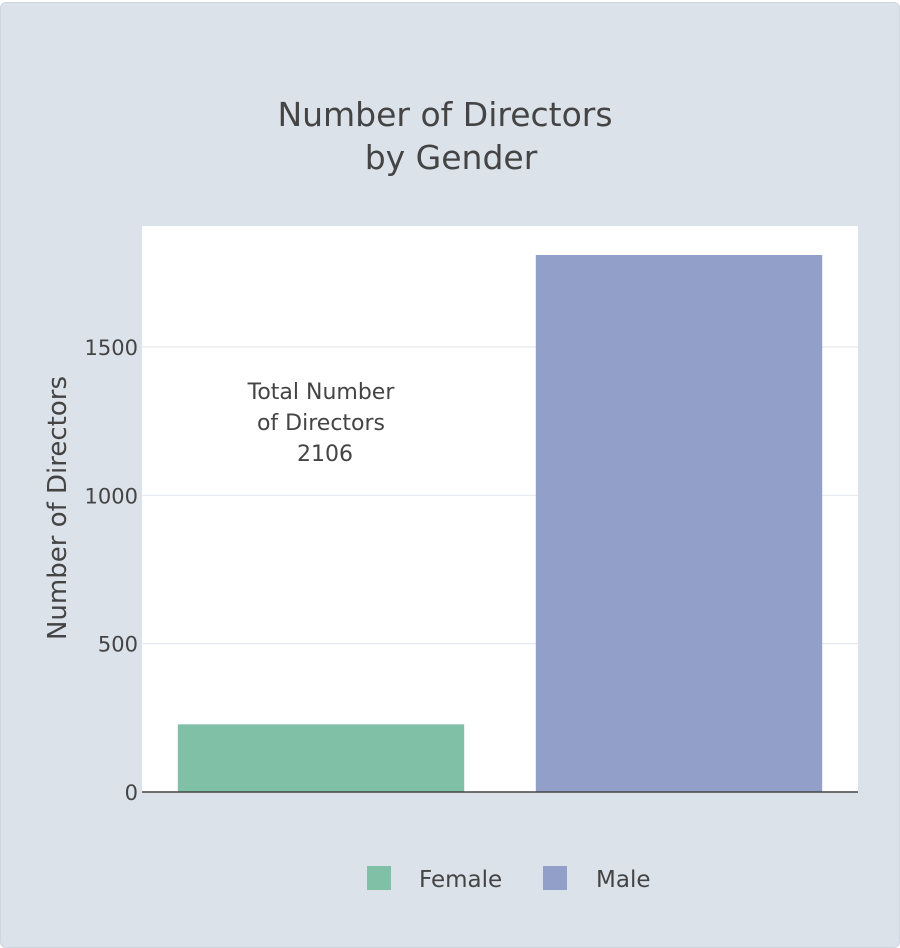 This screenshot has width=900, height=948. Describe the element at coordinates (321, 758) in the screenshot. I see `bar-female` at that location.